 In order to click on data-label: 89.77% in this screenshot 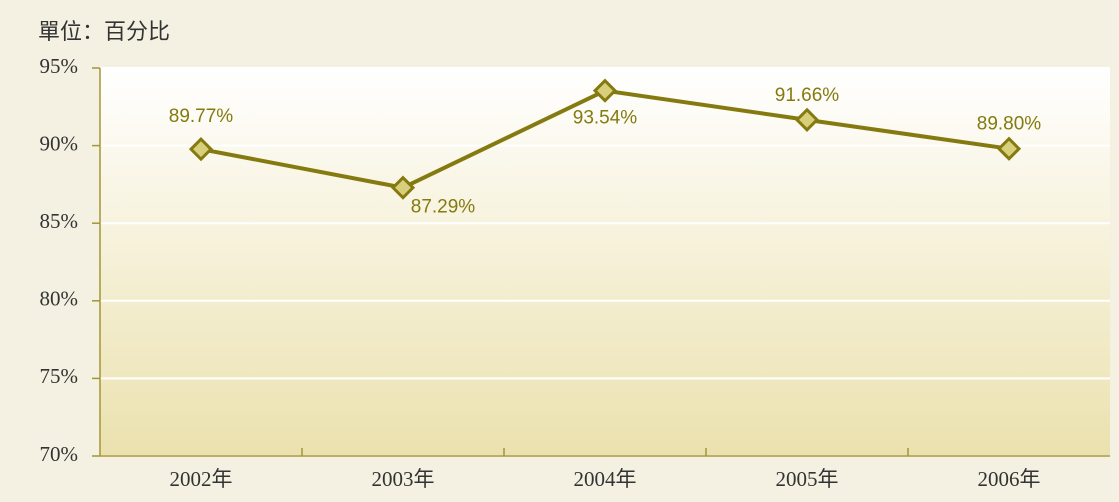, I will do `click(201, 116)`.